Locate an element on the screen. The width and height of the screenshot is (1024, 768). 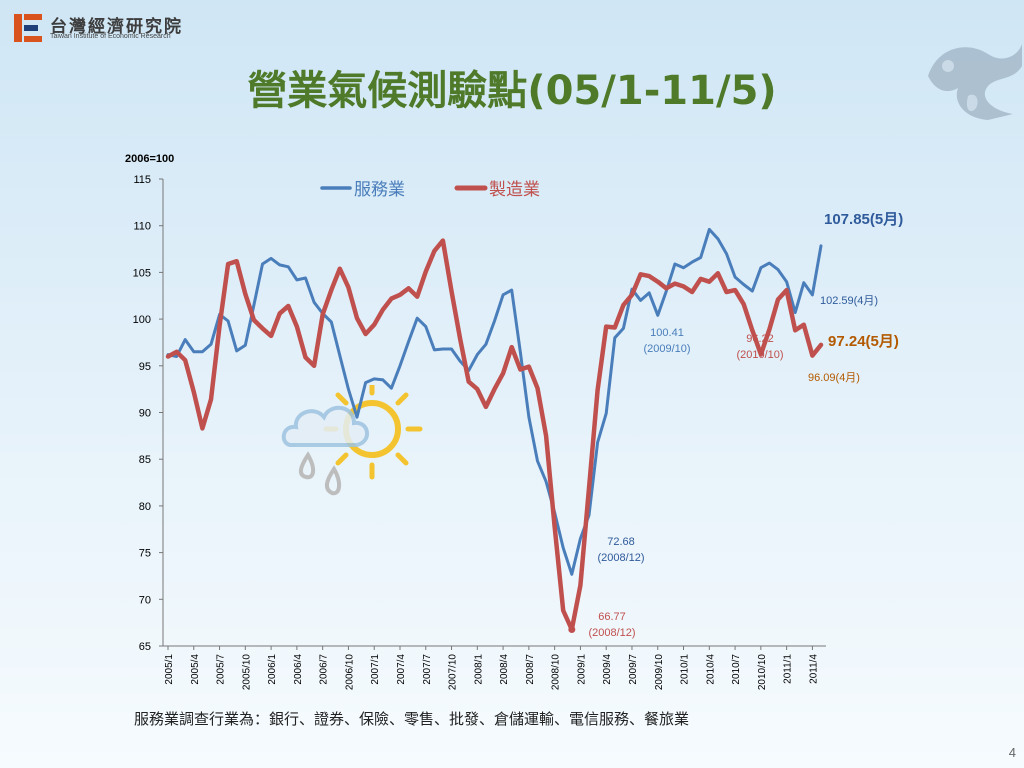
unit-label: 2006=100 is located at coordinates (149, 159).